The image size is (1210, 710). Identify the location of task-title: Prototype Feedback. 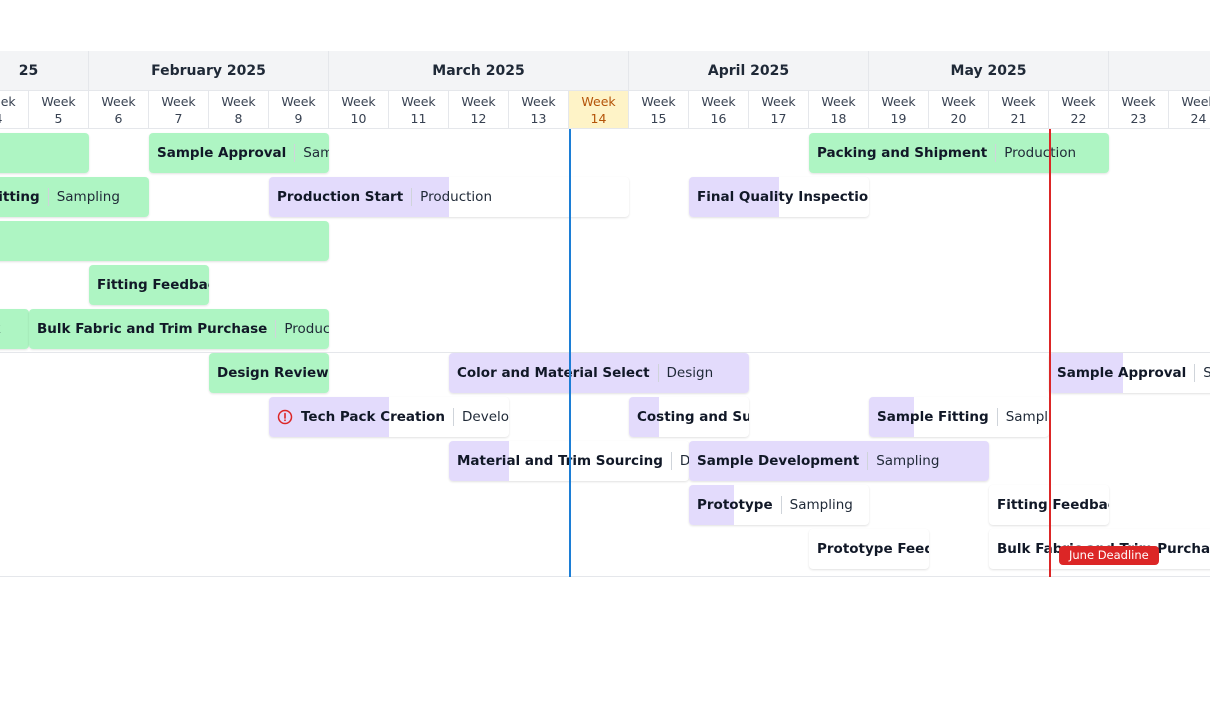
(873, 549).